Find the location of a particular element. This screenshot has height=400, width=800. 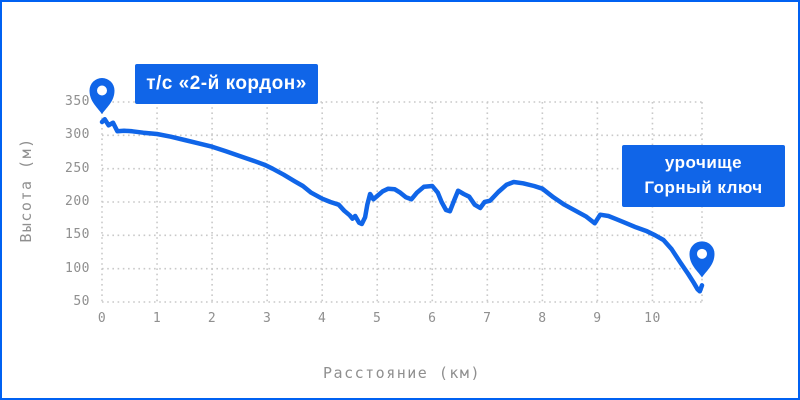

start-point-label: т/с «2-й кордон» is located at coordinates (226, 84).